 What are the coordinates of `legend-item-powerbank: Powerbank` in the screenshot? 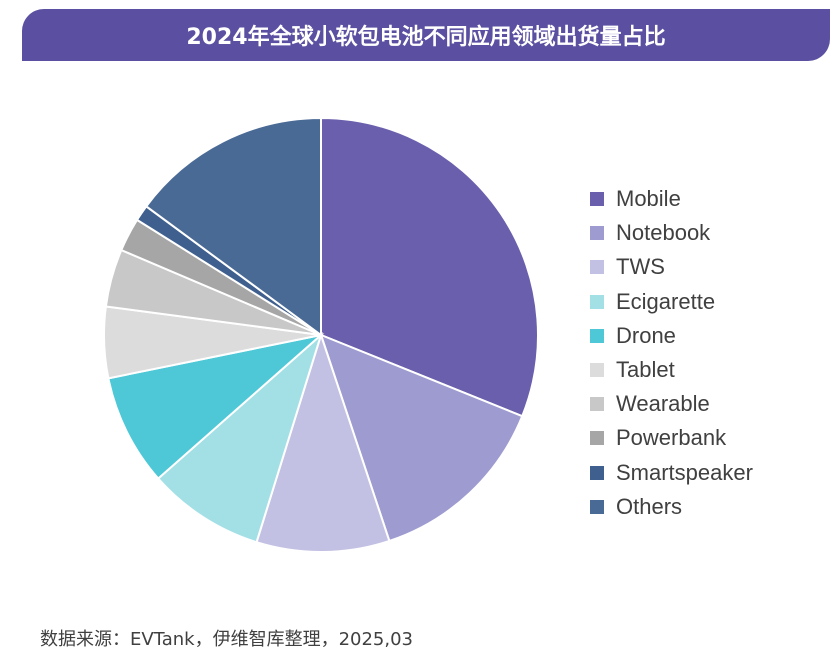 It's located at (671, 438).